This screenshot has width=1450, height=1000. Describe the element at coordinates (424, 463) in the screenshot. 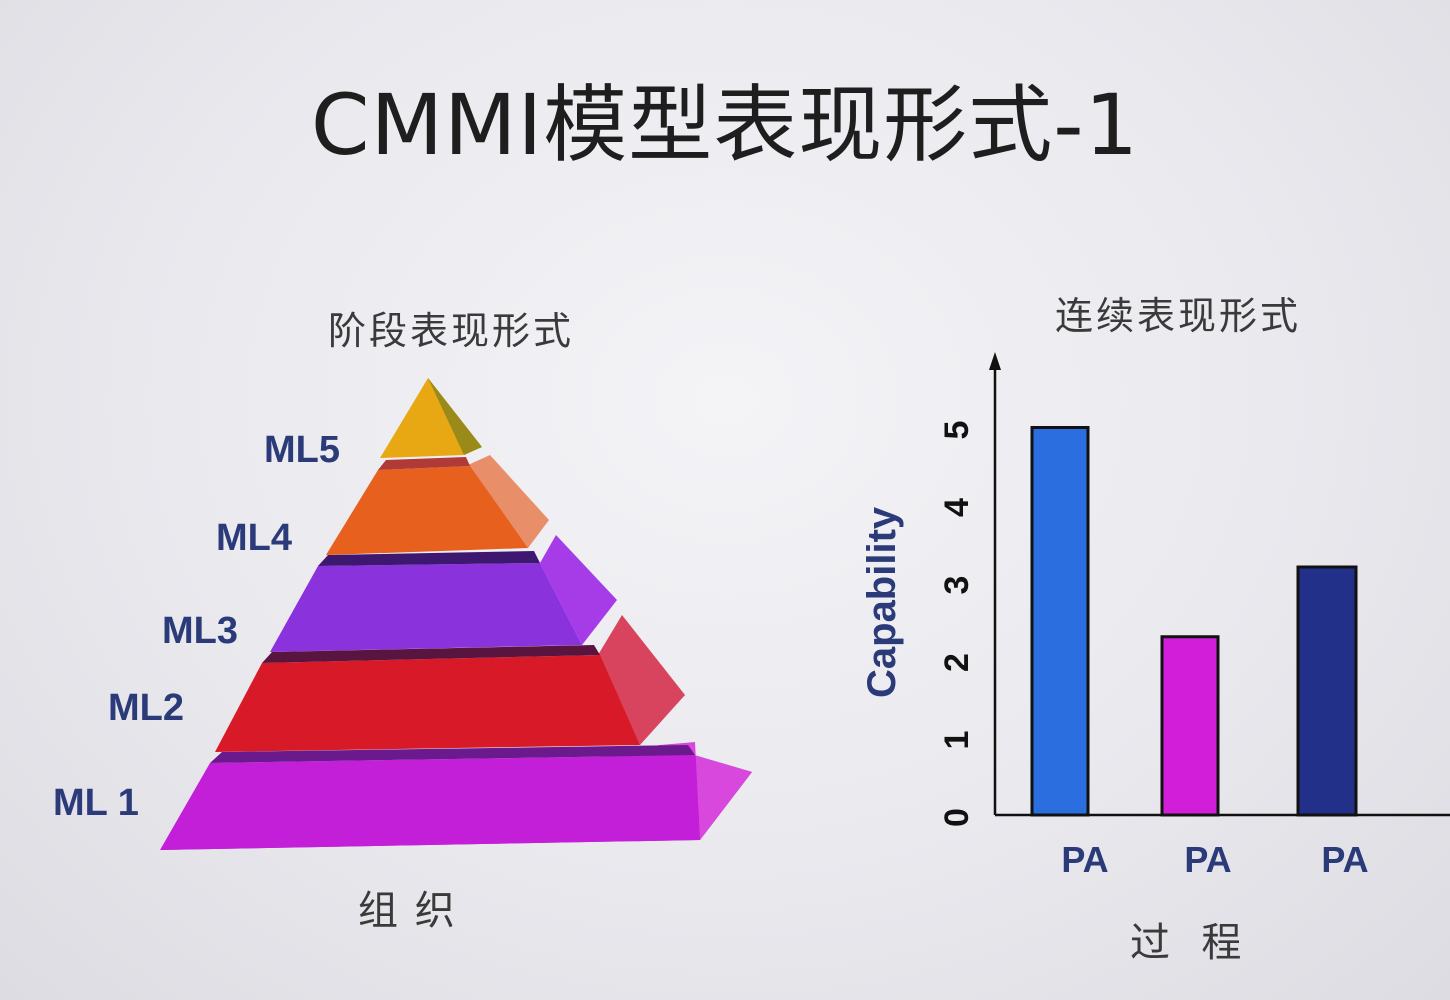

I see `ml4-top-shadow` at that location.